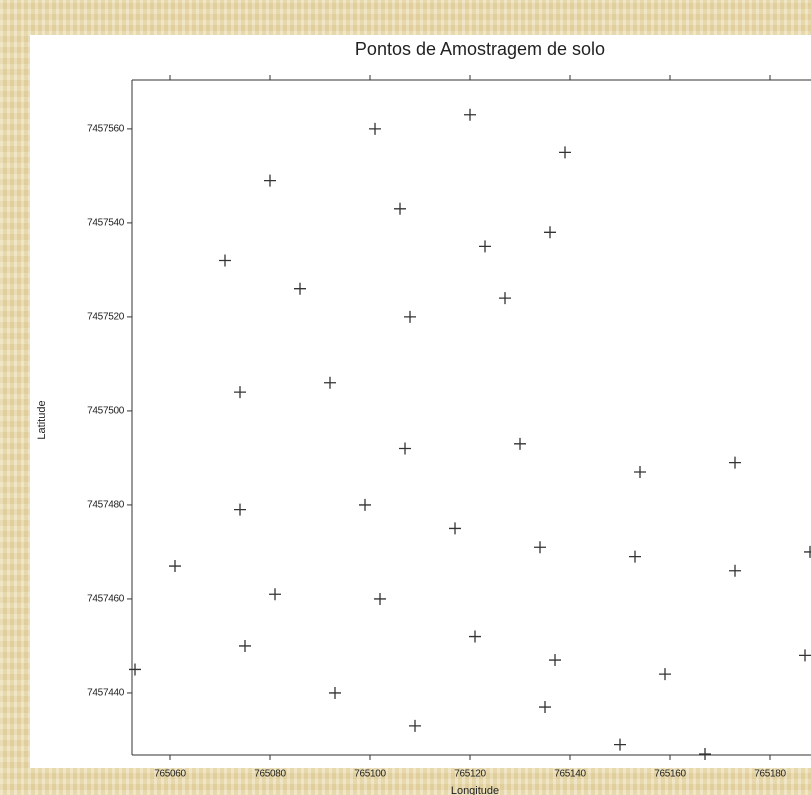 The image size is (811, 795). I want to click on y-tick-label: 7457480, so click(106, 505).